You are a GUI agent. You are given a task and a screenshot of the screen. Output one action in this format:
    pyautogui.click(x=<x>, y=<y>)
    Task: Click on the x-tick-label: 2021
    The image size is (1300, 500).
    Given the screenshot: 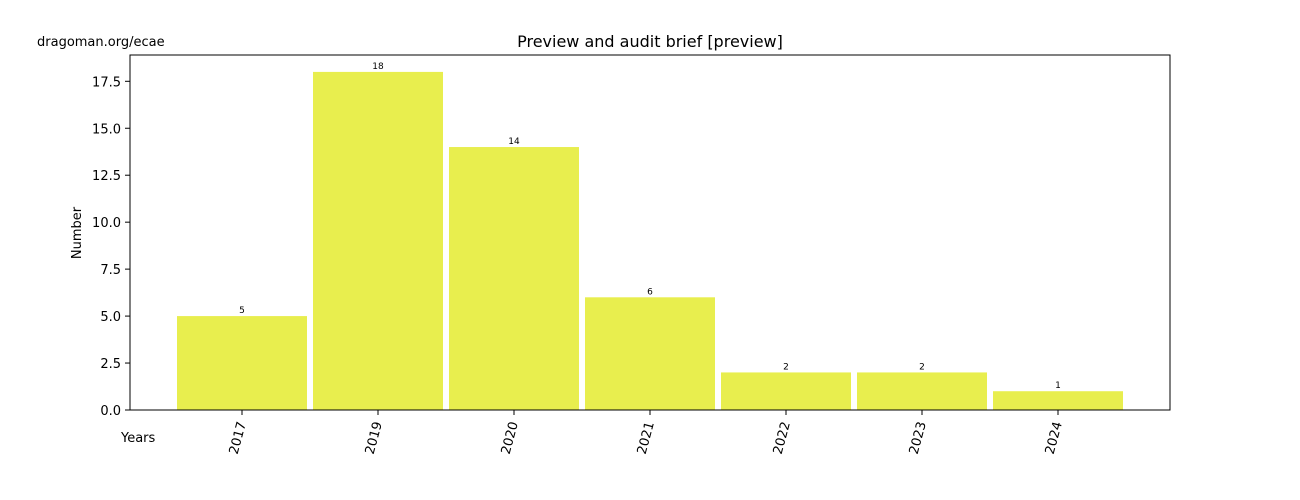 What is the action you would take?
    pyautogui.click(x=646, y=438)
    